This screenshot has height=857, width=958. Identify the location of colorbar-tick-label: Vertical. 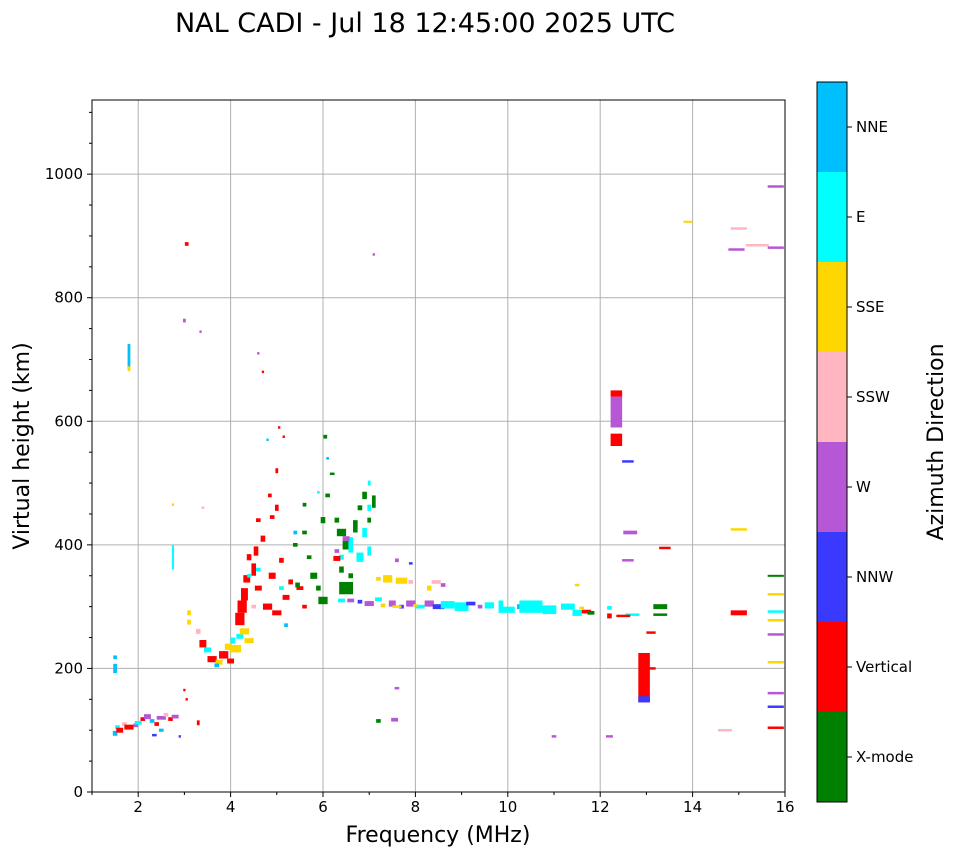
(884, 667).